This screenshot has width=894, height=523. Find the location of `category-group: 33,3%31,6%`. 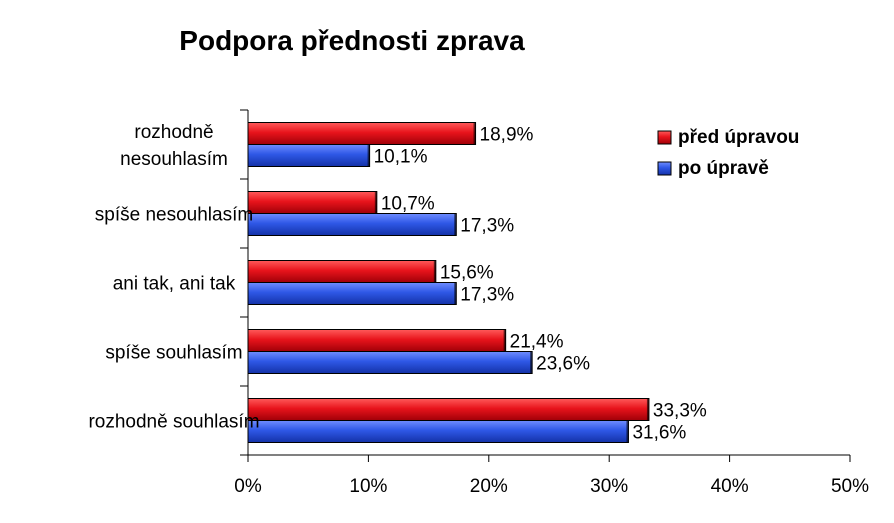

category-group: 33,3%31,6% is located at coordinates (477, 421).